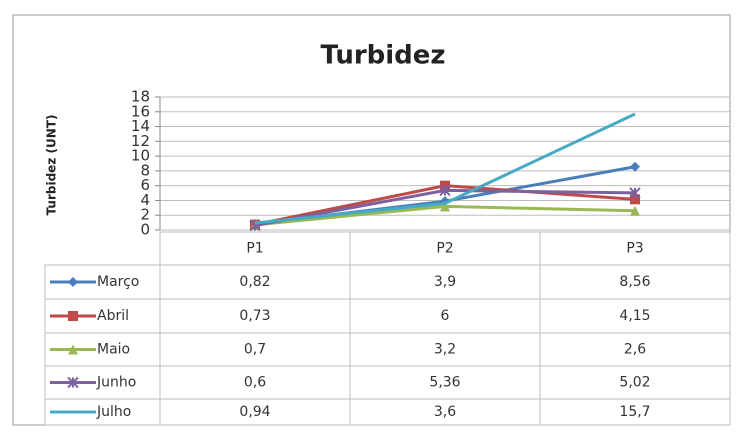 The width and height of the screenshot is (743, 434). I want to click on y-tick-label: 8, so click(145, 170).